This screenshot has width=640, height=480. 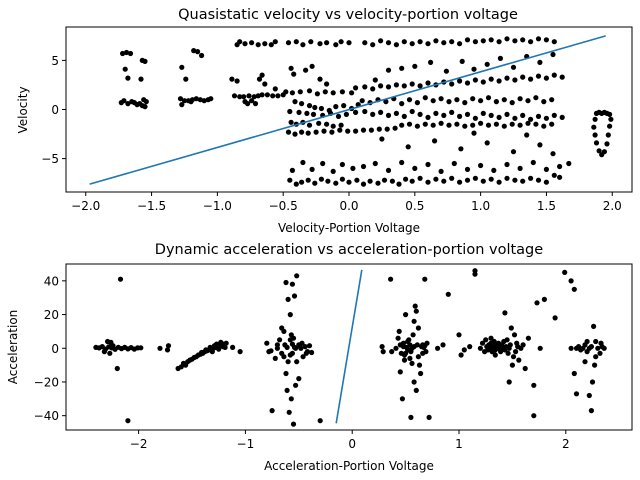 I want to click on velocity-x-axis-label: Velocity-Portion Voltage, so click(x=349, y=228).